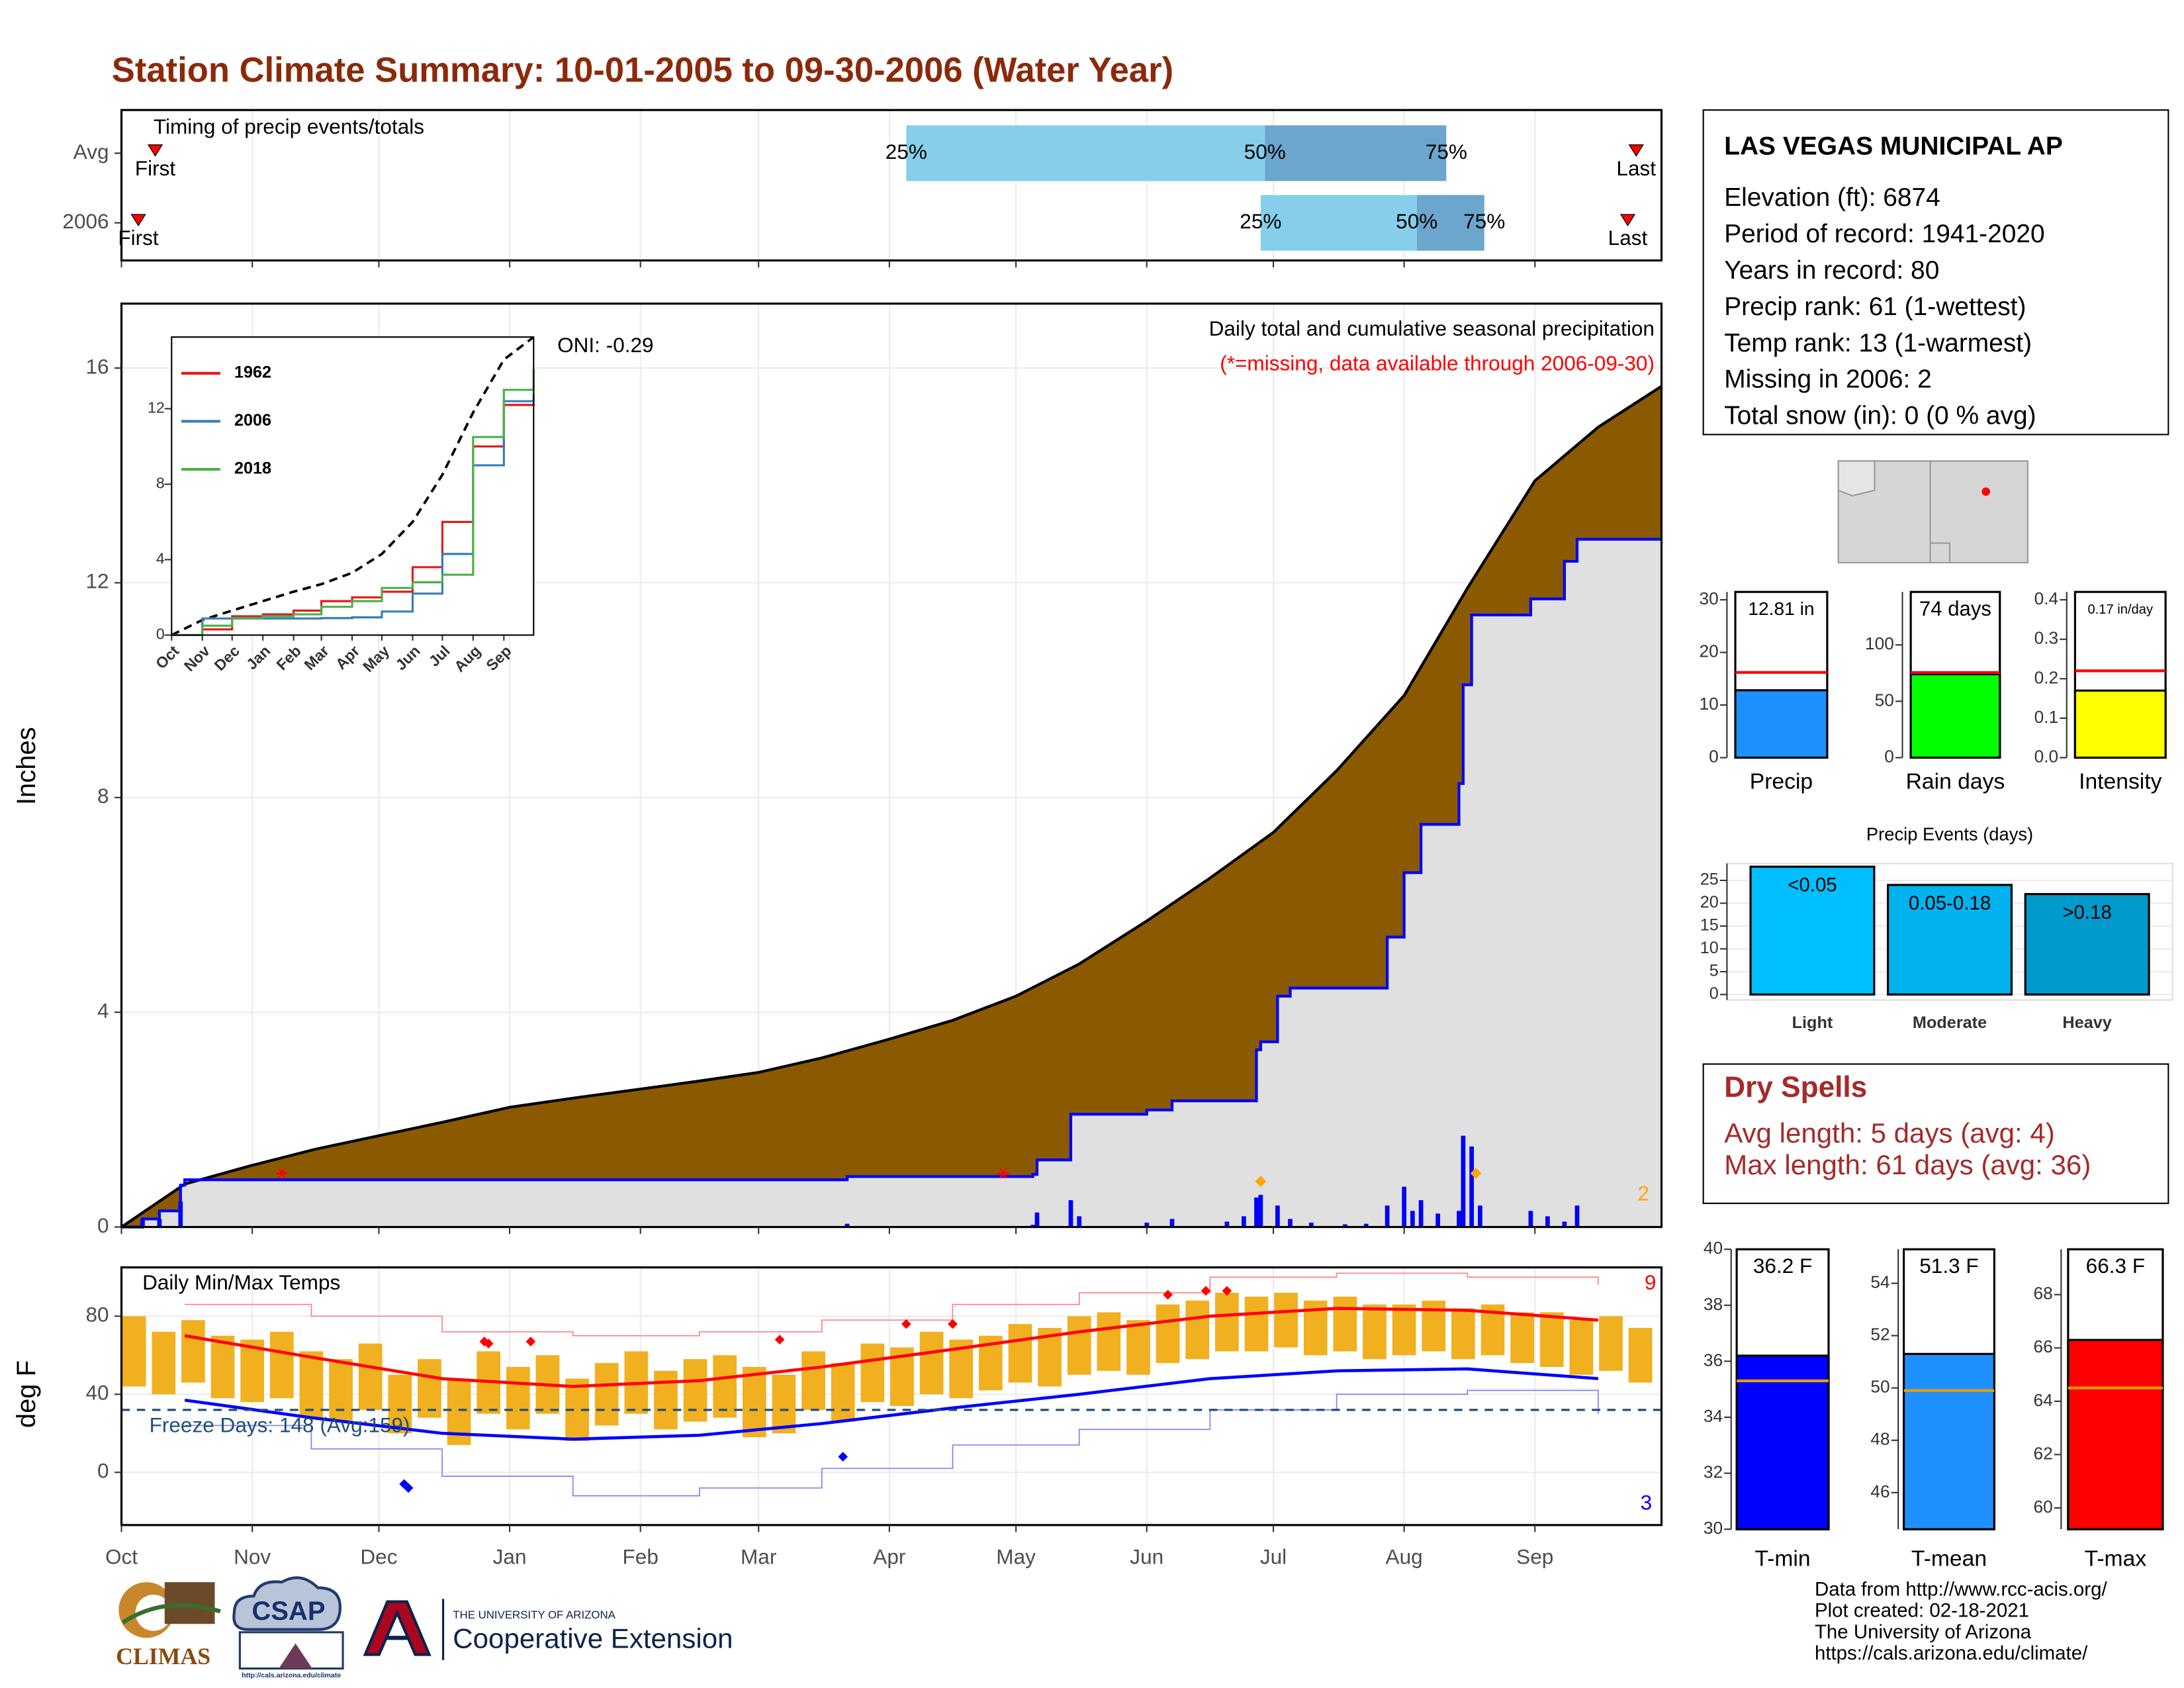 The width and height of the screenshot is (2184, 1688). What do you see at coordinates (2087, 912) in the screenshot?
I see `bin-label: >0.18` at bounding box center [2087, 912].